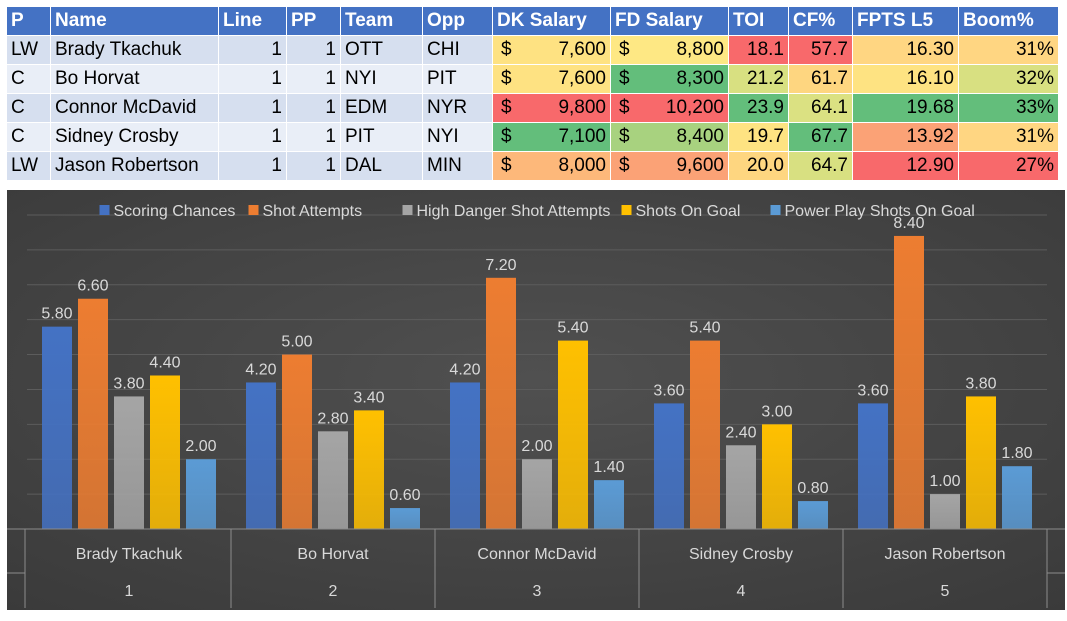  What do you see at coordinates (457, 166) in the screenshot?
I see `cell-opp: MIN` at bounding box center [457, 166].